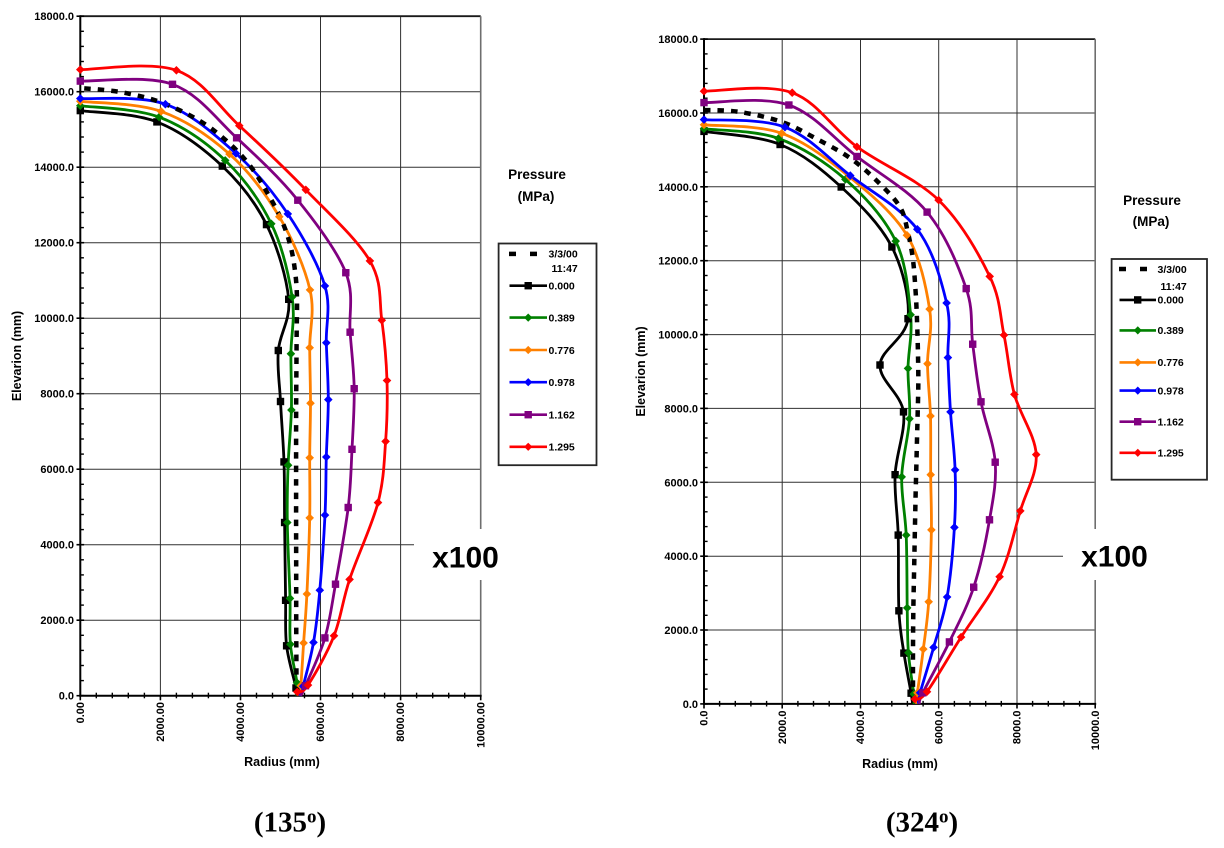  What do you see at coordinates (481, 725) in the screenshot?
I see `svg-text: 10000.00` at bounding box center [481, 725].